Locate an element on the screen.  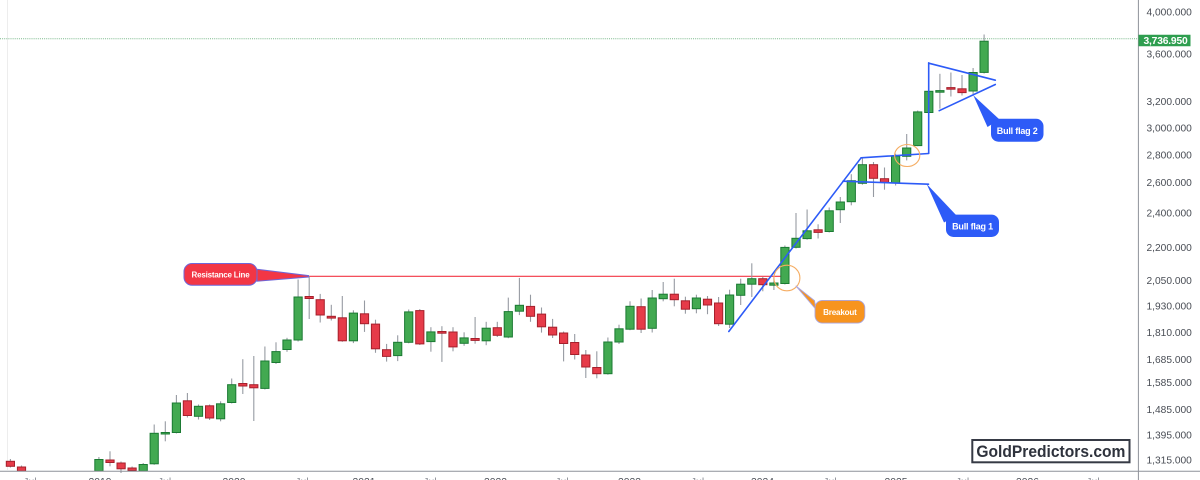
svg-text: 2,400.000 is located at coordinates (1170, 214).